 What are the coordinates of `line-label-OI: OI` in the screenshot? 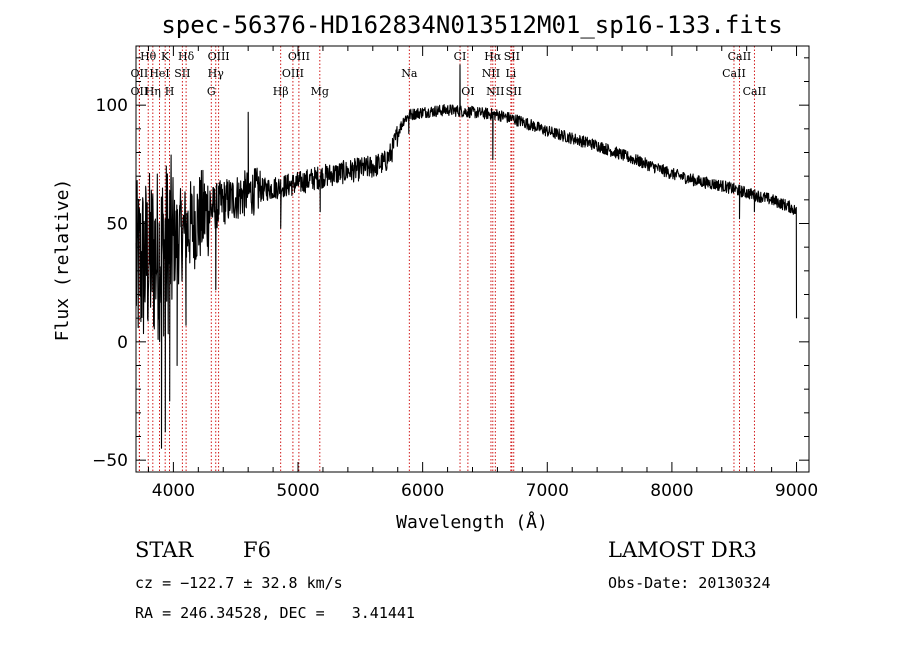 It's located at (467, 91).